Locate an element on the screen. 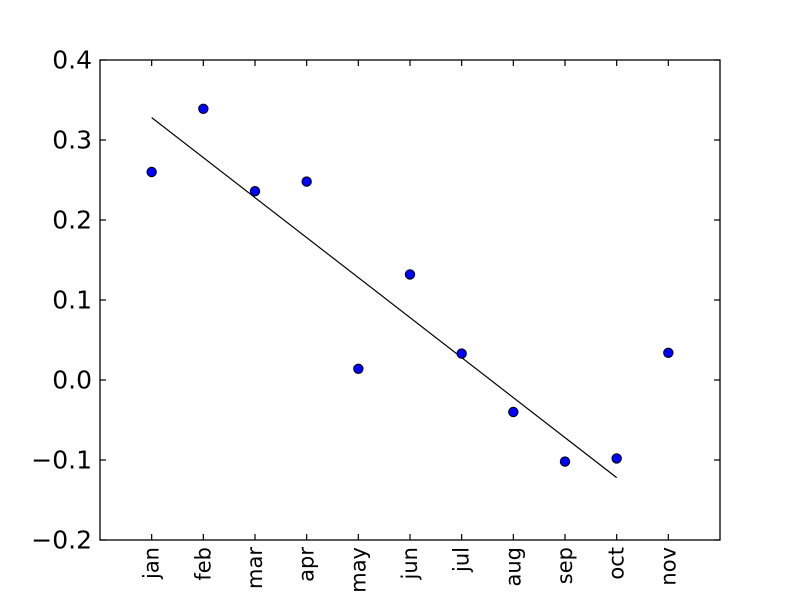  y-tick-label: 0.3 is located at coordinates (72, 140).